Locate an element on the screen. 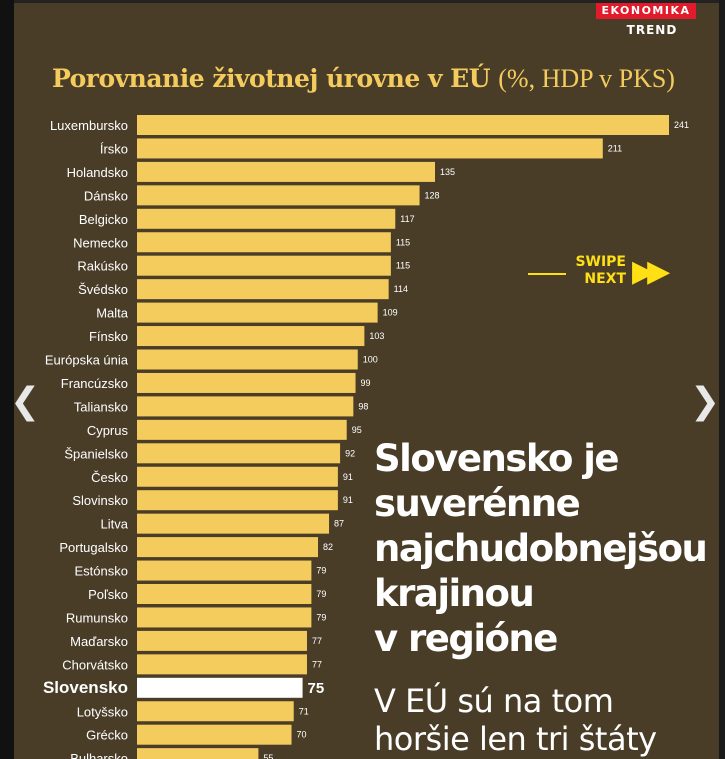 This screenshot has width=725, height=759. window-right-edge is located at coordinates (722, 379).